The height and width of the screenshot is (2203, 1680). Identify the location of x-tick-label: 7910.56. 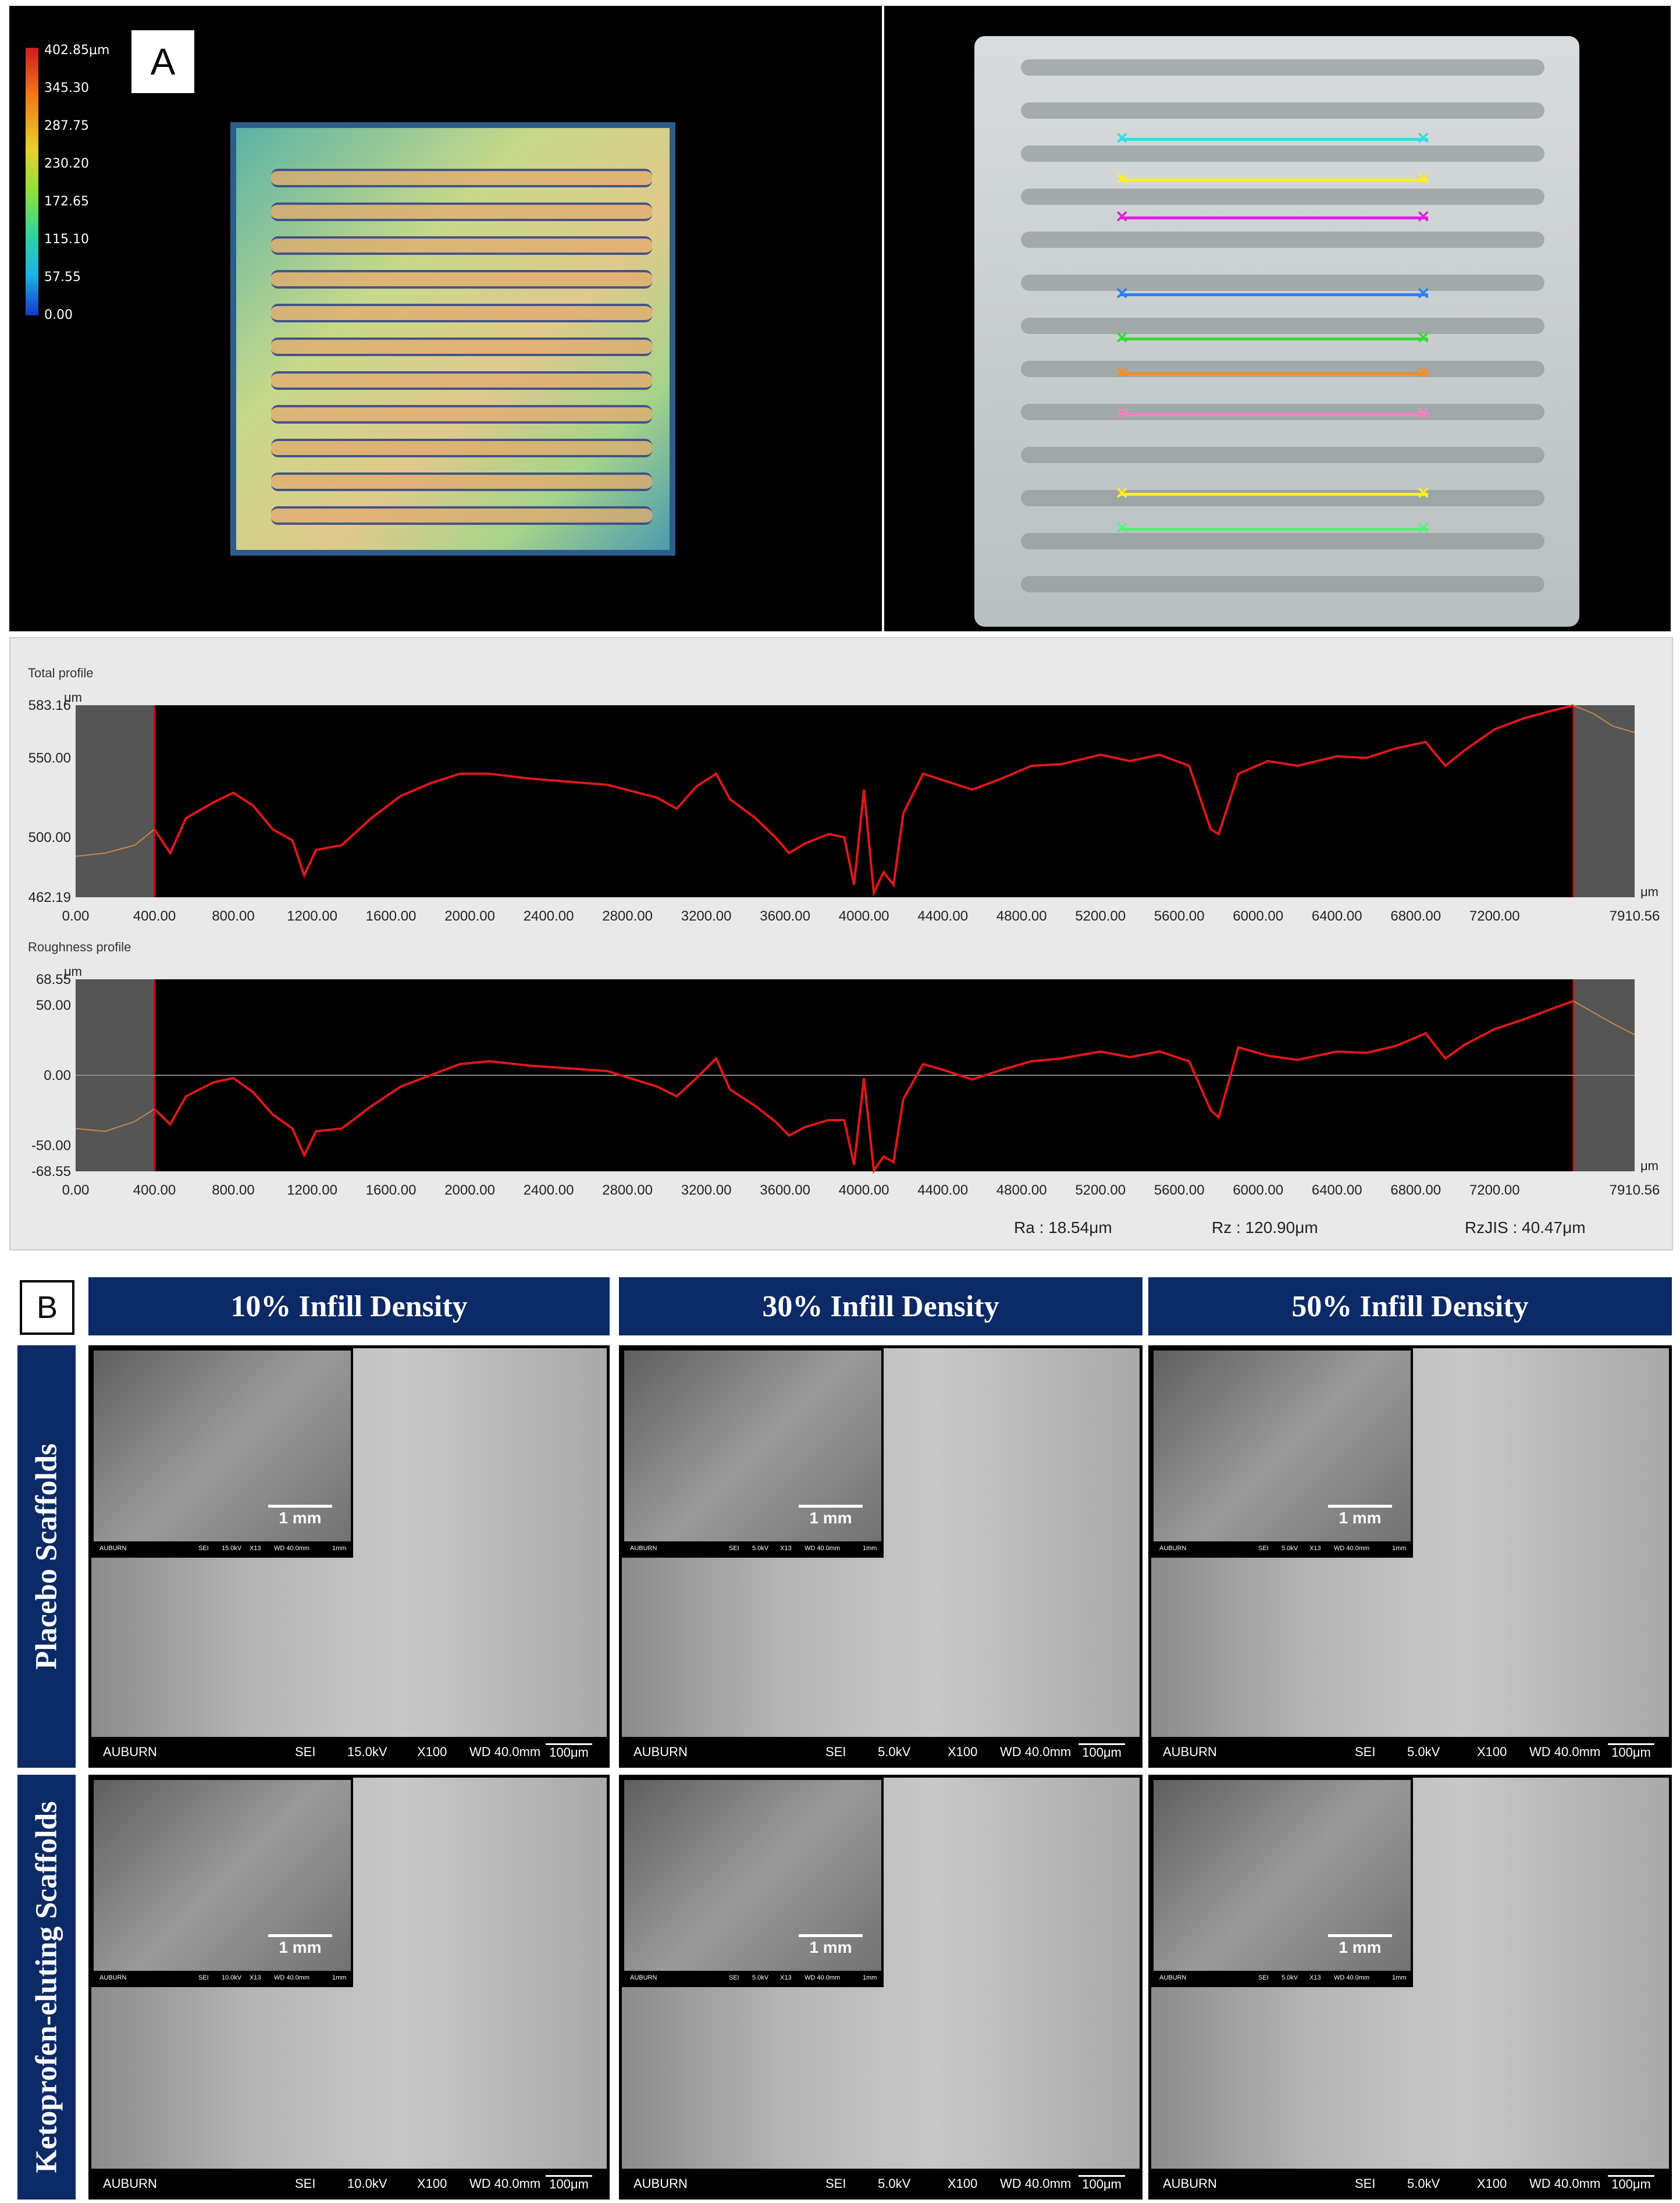
(1635, 916).